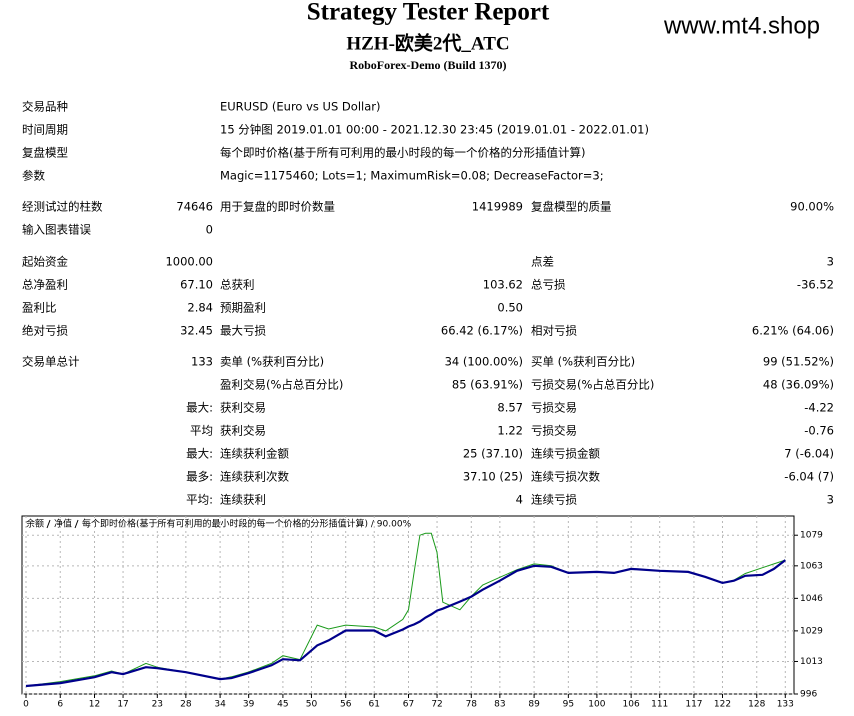 Image resolution: width=854 pixels, height=716 pixels. I want to click on stat-label: 起始资金, so click(45, 262).